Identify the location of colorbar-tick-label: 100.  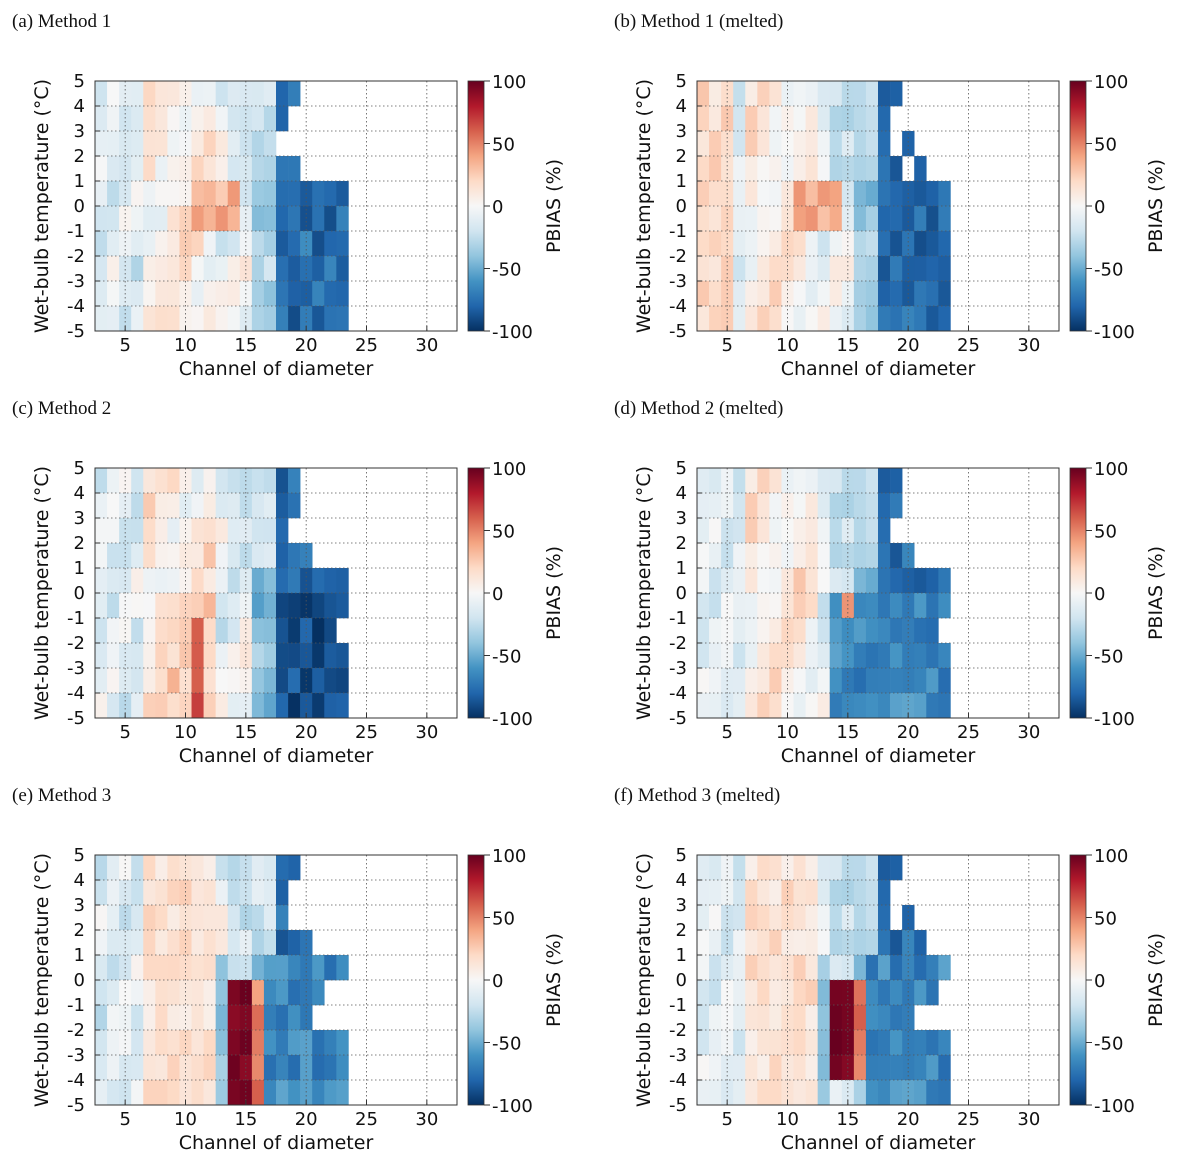
(1111, 469).